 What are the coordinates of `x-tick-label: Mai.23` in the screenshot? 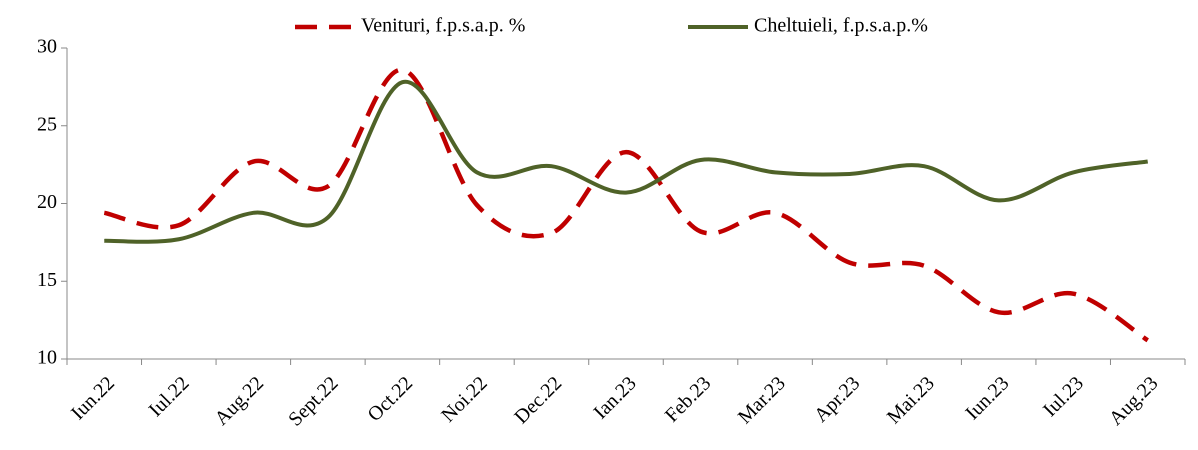 It's located at (911, 400).